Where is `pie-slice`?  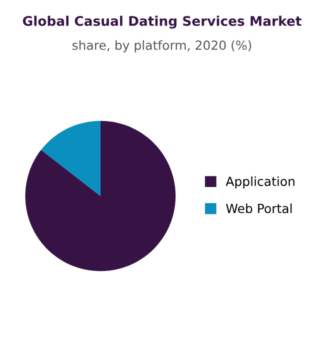
pie-slice is located at coordinates (70, 158).